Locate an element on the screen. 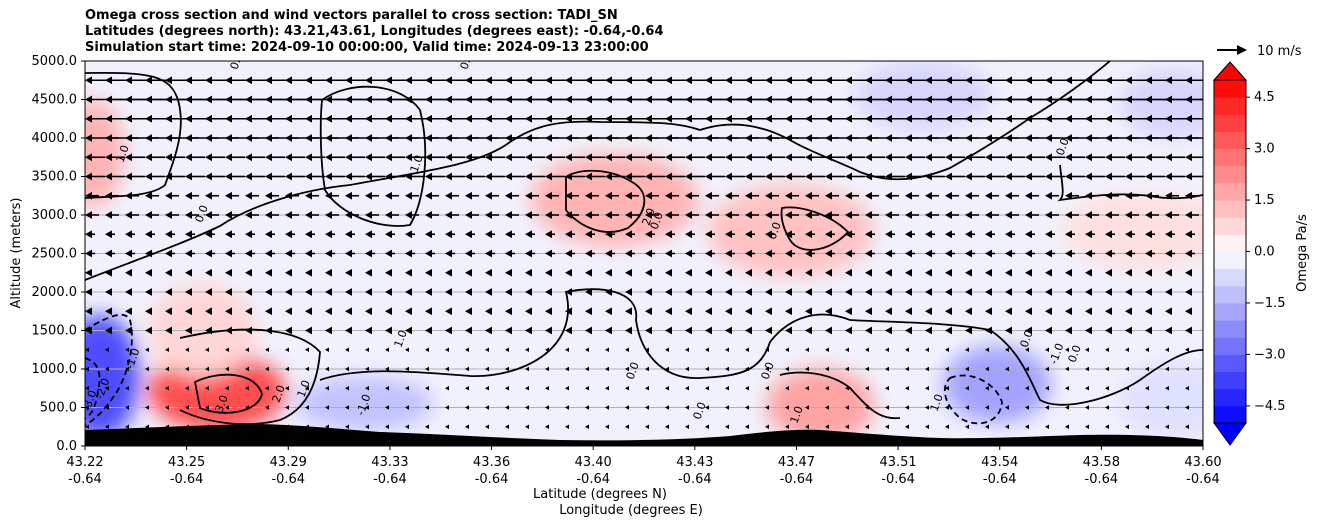 The width and height of the screenshot is (1320, 526). x-tick-latitude: 43.51 is located at coordinates (897, 462).